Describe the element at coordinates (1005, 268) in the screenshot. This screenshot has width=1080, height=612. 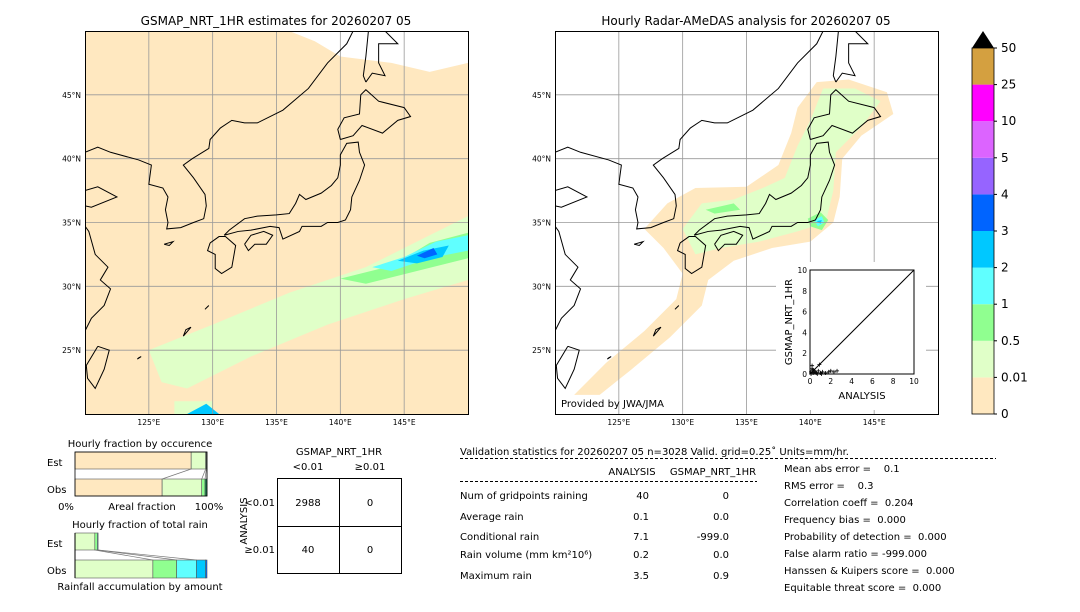
I see `colorbar-label: 2` at that location.